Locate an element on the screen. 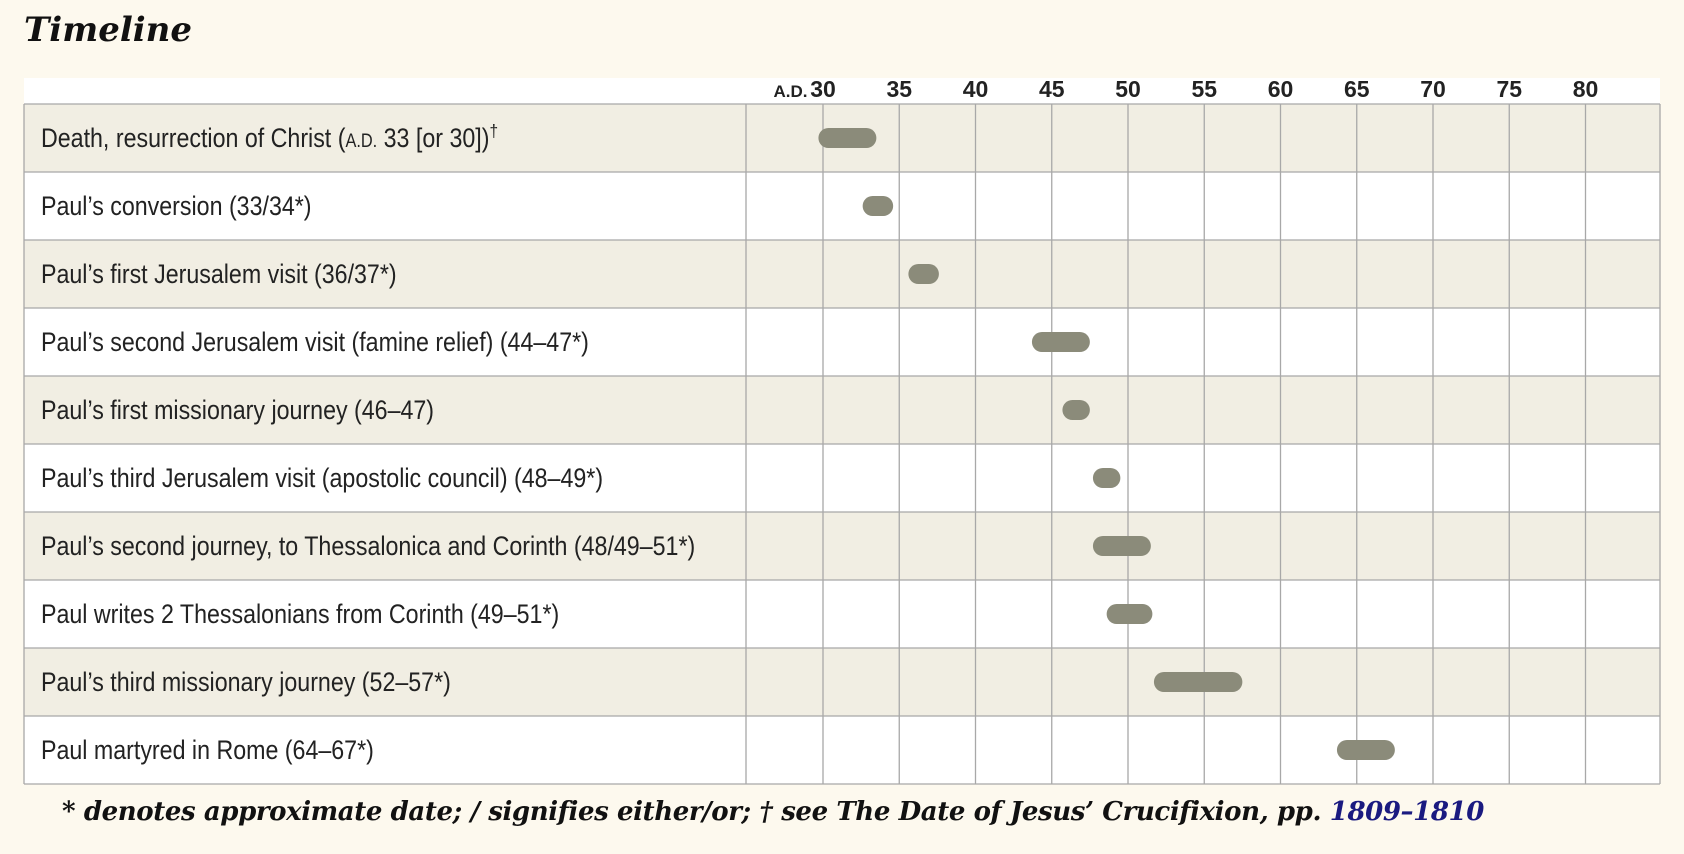 This screenshot has width=1684, height=854. row-label: Paul’s first missionary journey (46–47) is located at coordinates (237, 410).